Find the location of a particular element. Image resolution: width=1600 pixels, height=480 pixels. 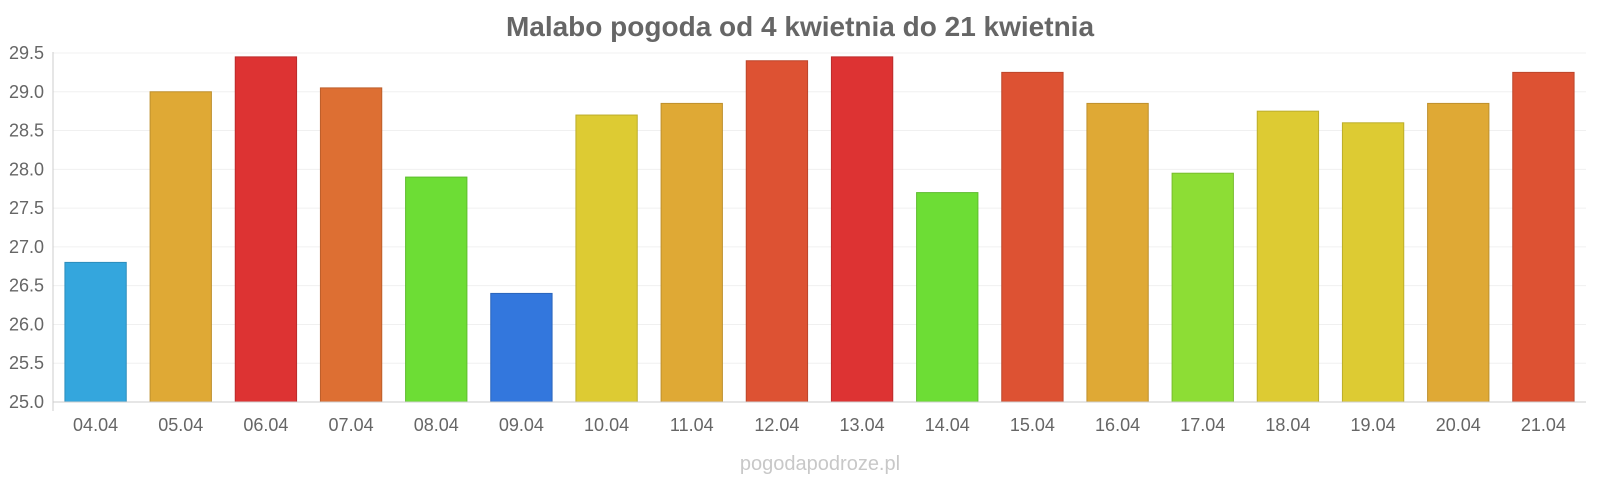

x-tick-label: 17.04 is located at coordinates (1202, 425).